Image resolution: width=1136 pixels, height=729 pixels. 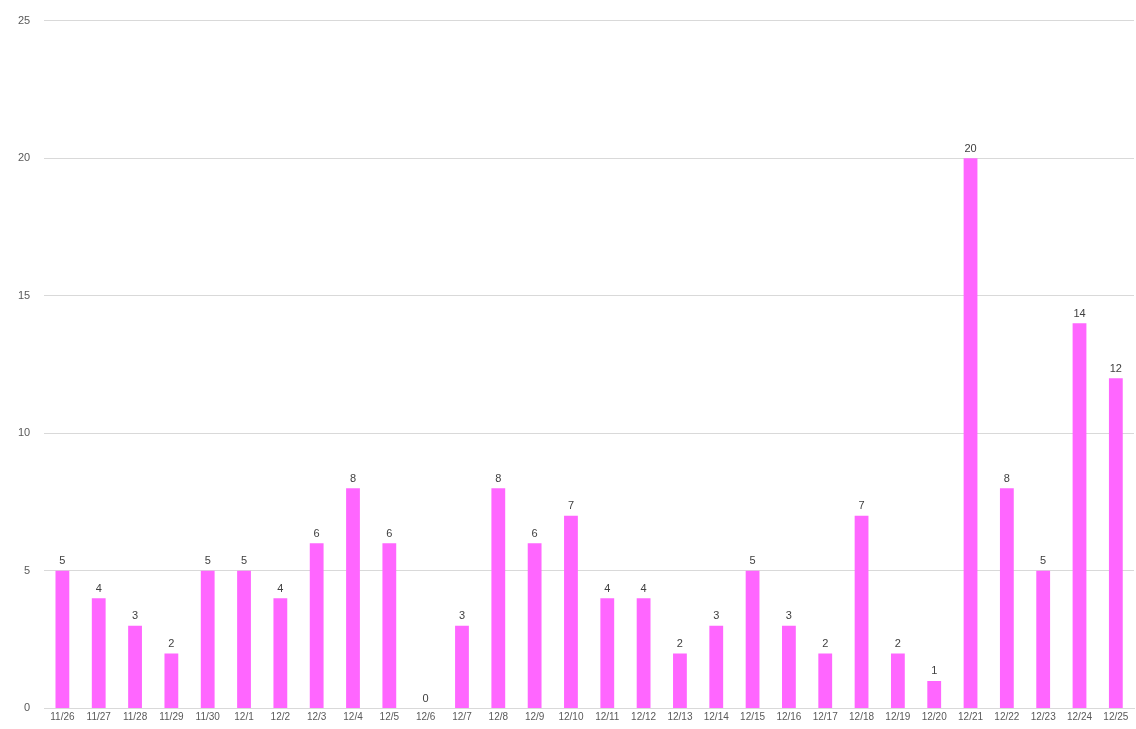 I want to click on x-tick-label: 12/25, so click(x=1116, y=717).